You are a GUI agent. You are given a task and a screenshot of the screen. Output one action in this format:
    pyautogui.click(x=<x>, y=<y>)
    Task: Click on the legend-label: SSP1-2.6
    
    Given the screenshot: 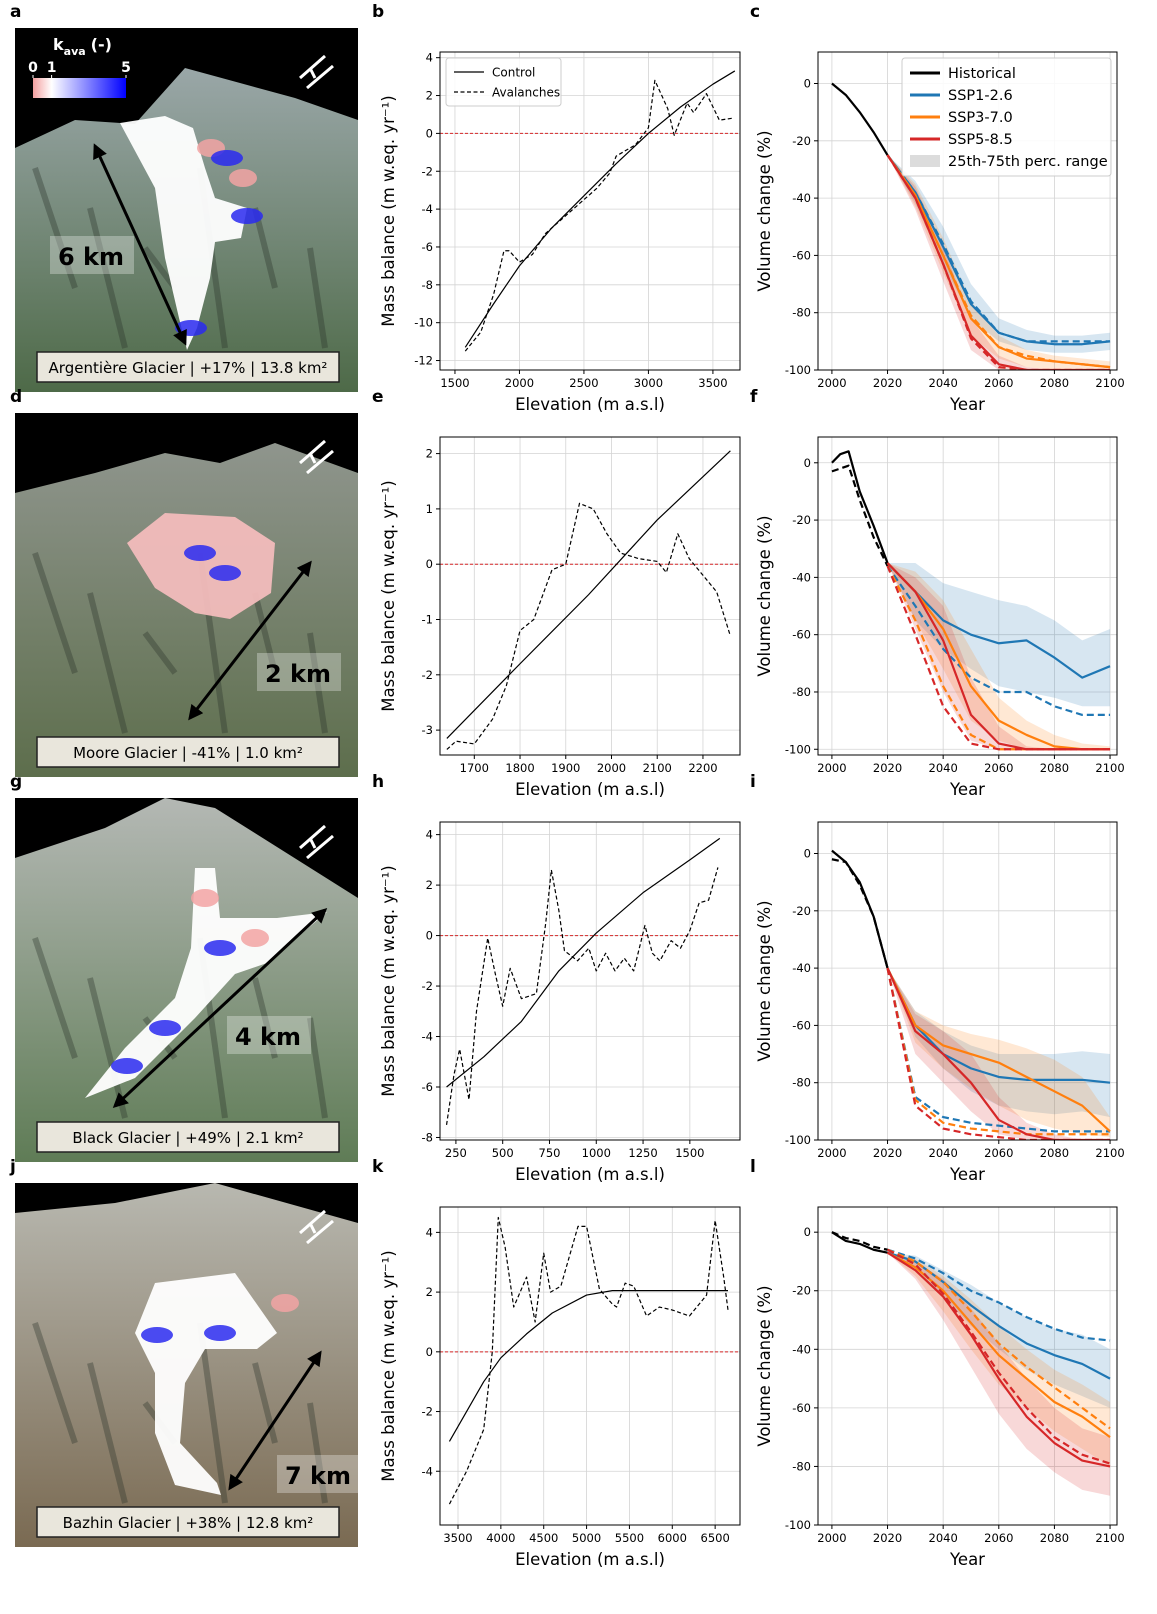 What is the action you would take?
    pyautogui.click(x=980, y=96)
    